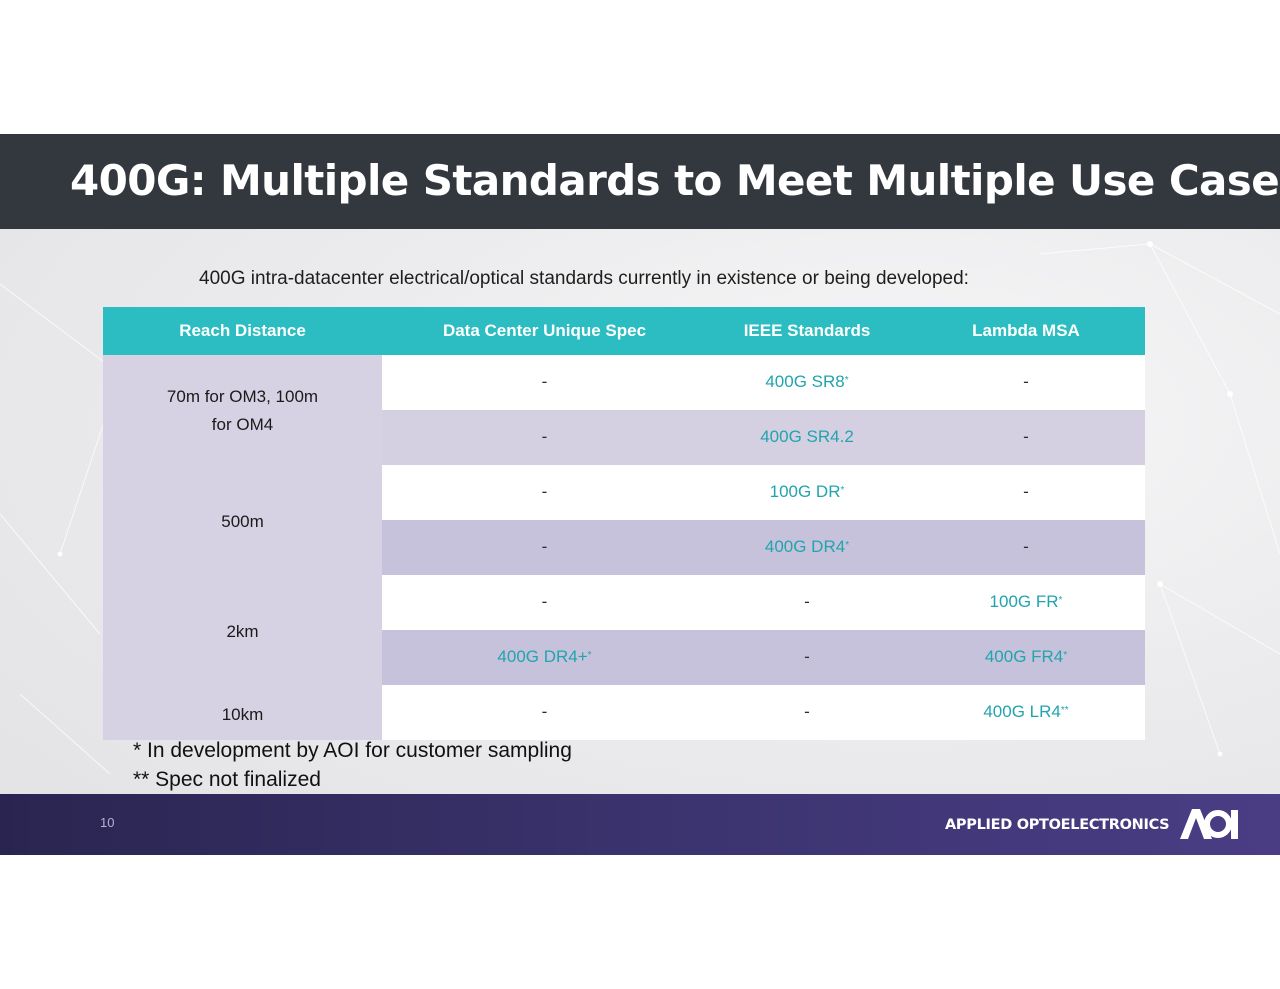  I want to click on reach-label-om: 70m for OM3, 100m, so click(242, 396).